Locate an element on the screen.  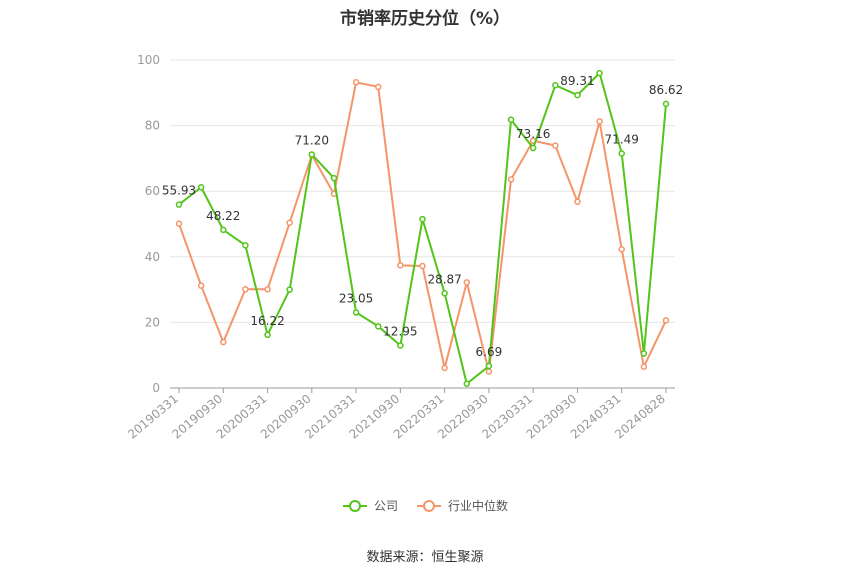
data-label: 89.31 is located at coordinates (577, 81).